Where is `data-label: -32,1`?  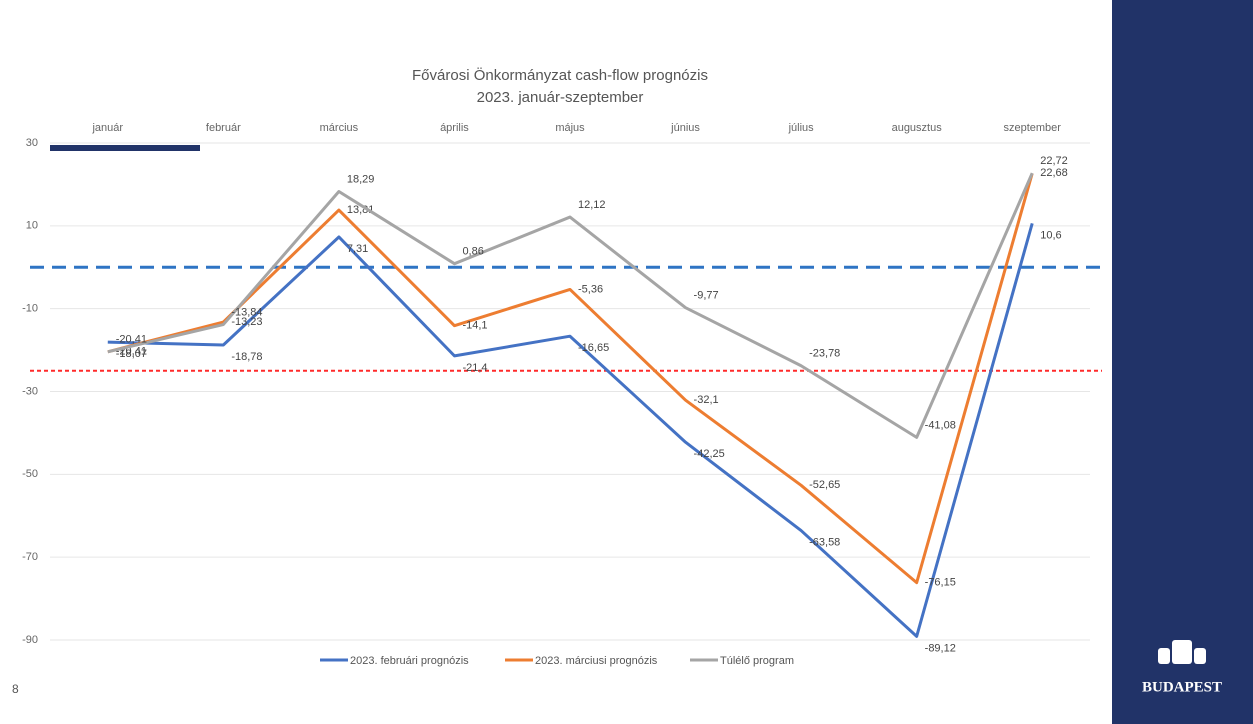 data-label: -32,1 is located at coordinates (706, 400).